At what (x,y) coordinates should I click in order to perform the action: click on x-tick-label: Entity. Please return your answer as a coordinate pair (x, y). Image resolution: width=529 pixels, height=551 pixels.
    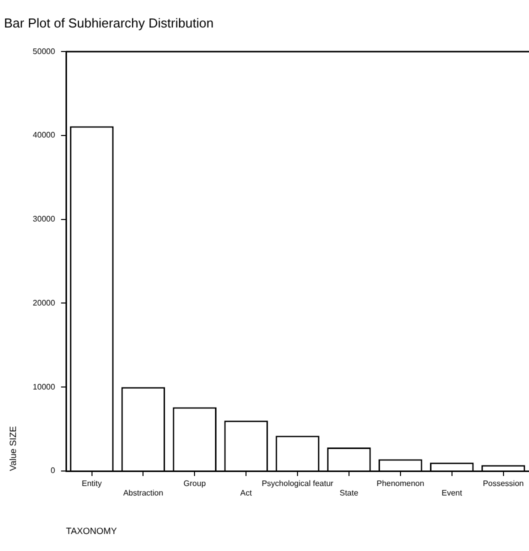
    Looking at the image, I should click on (92, 483).